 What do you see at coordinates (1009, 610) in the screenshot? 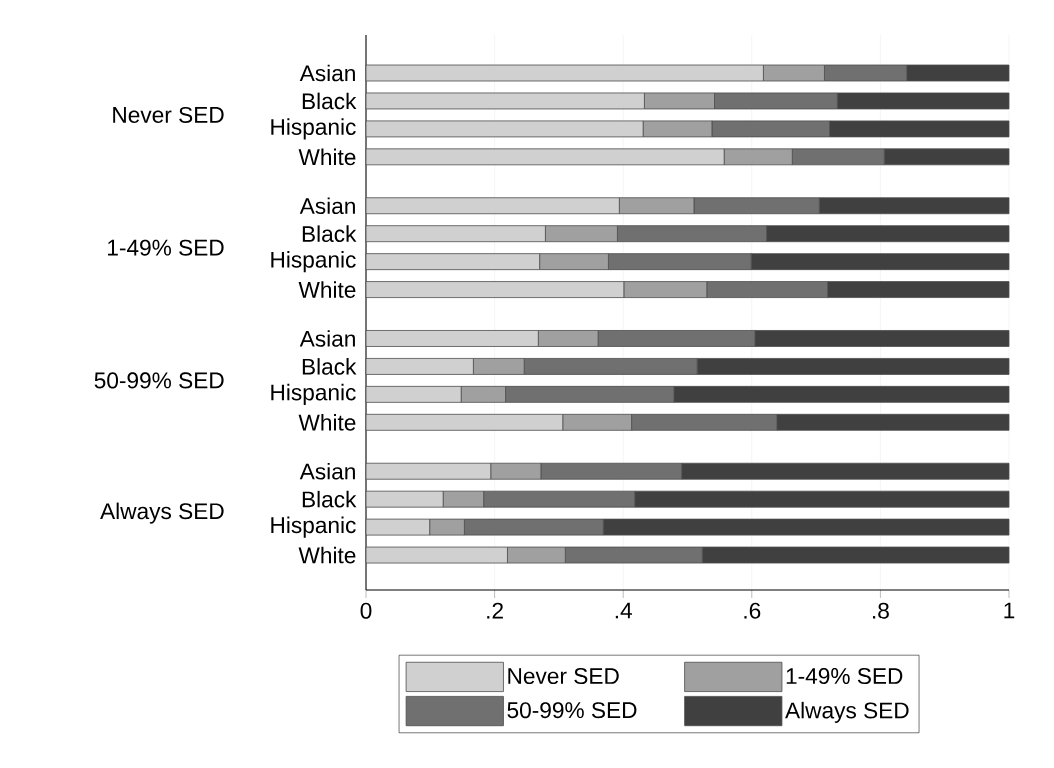
I see `x-tick-label: 1` at bounding box center [1009, 610].